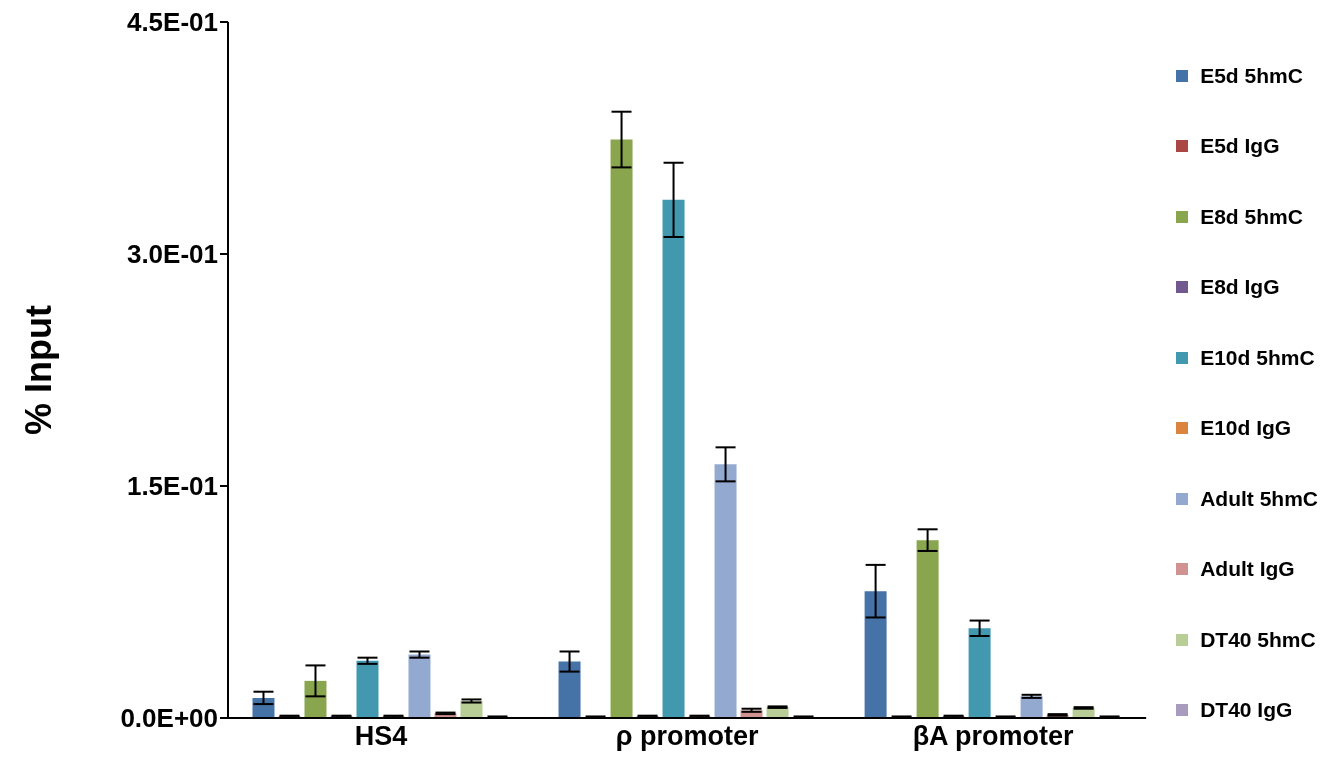  What do you see at coordinates (993, 736) in the screenshot?
I see `x-tick-label: βA promoter` at bounding box center [993, 736].